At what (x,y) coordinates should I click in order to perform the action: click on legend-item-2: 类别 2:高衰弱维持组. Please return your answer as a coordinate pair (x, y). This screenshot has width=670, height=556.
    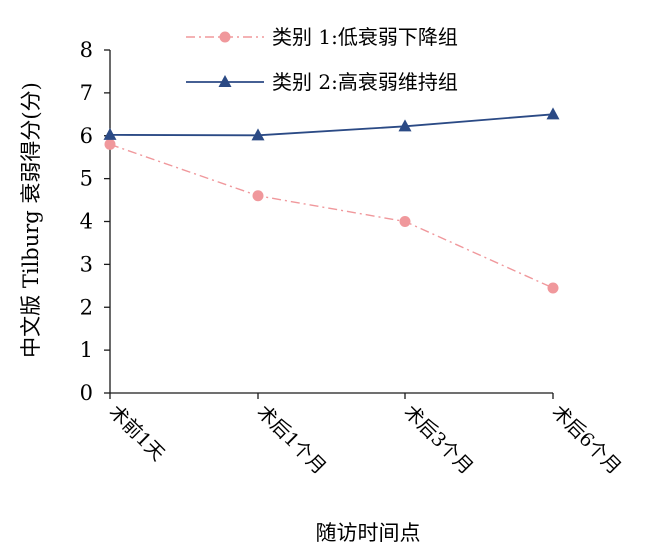
    Looking at the image, I should click on (322, 82).